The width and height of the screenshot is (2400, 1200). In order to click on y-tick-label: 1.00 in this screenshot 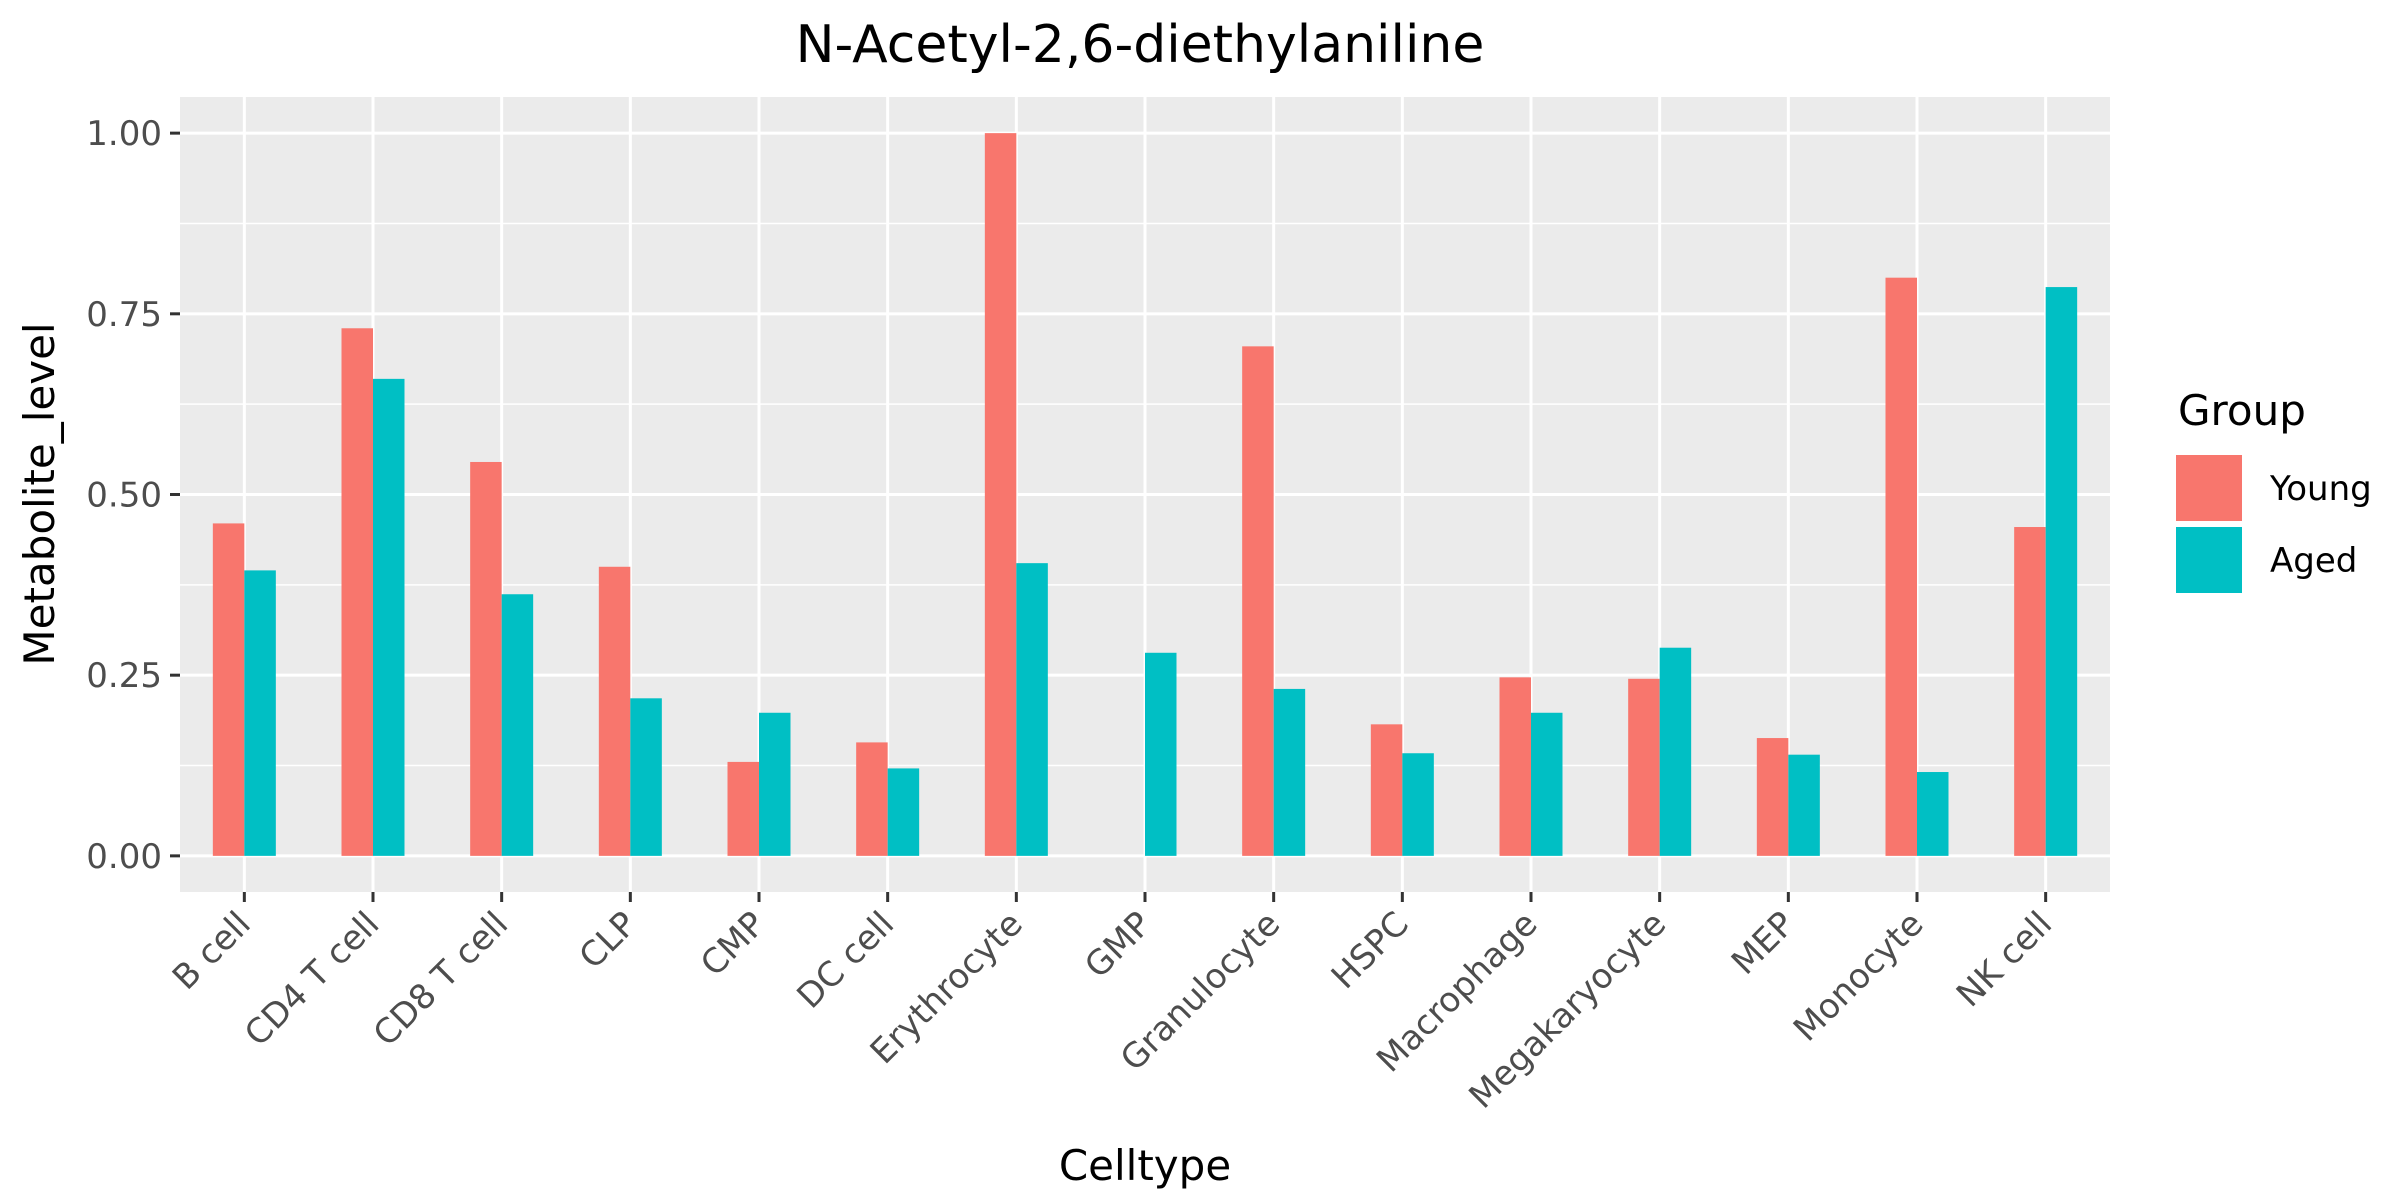, I will do `click(124, 134)`.